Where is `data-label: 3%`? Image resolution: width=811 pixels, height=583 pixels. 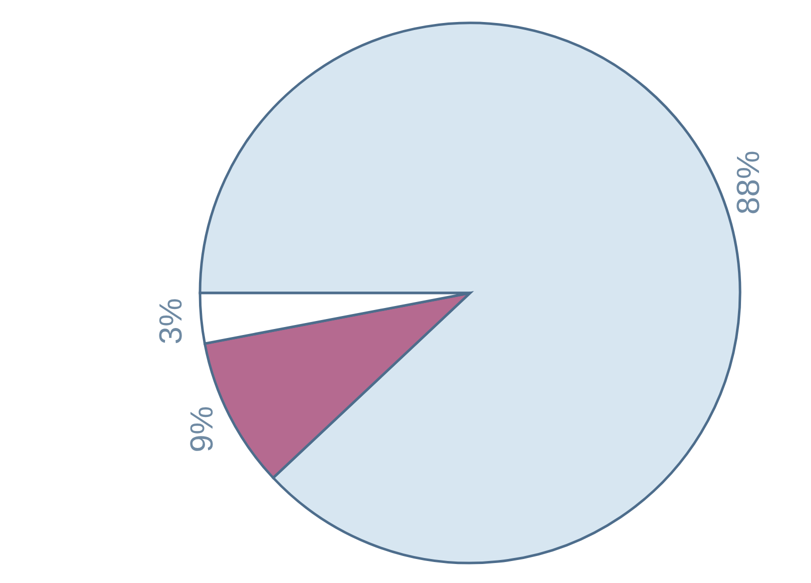
data-label: 3% is located at coordinates (170, 321).